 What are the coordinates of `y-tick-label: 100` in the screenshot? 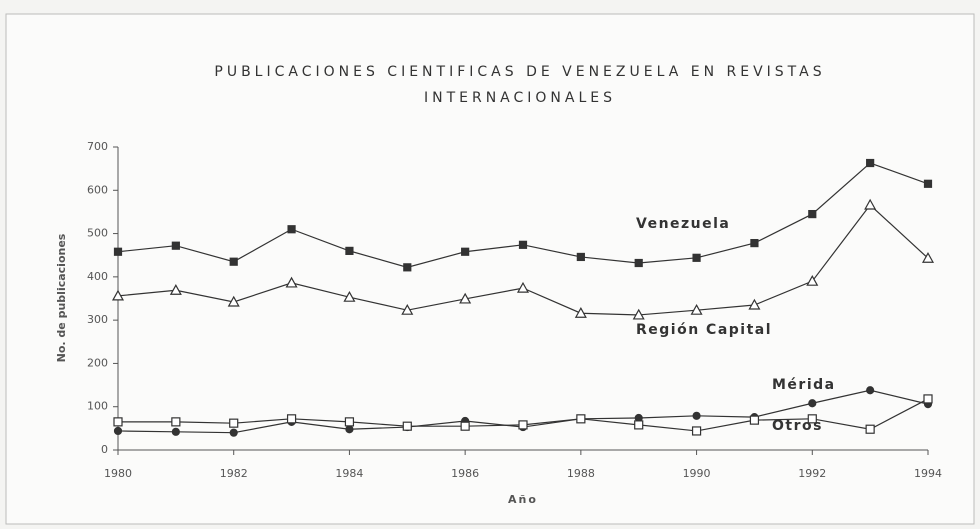 It's located at (97, 406).